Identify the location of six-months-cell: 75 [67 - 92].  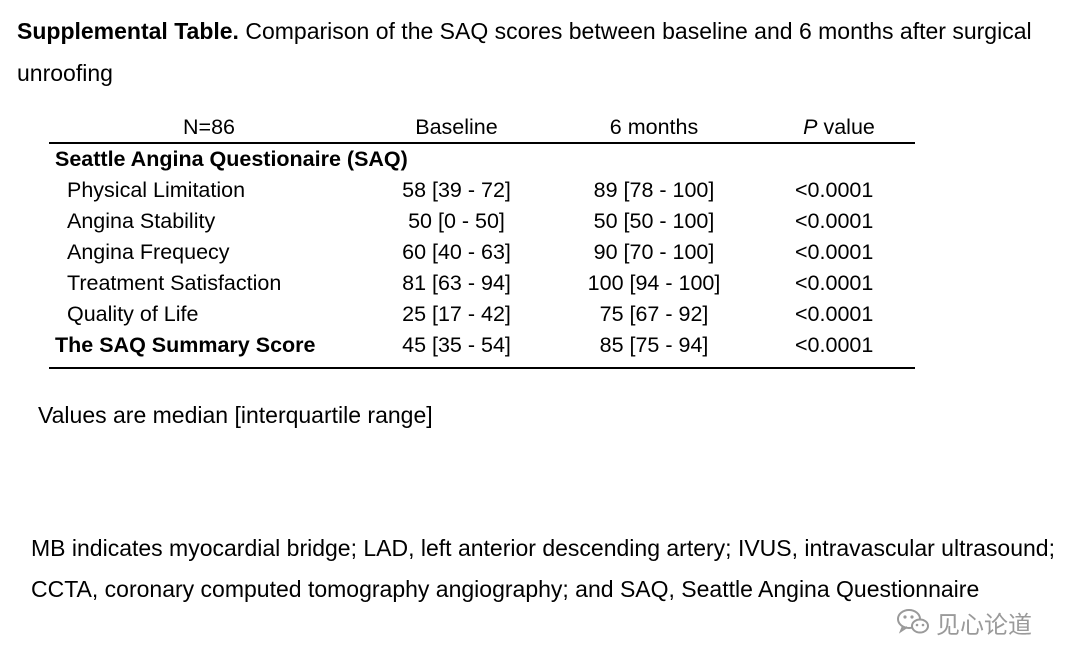
(654, 314).